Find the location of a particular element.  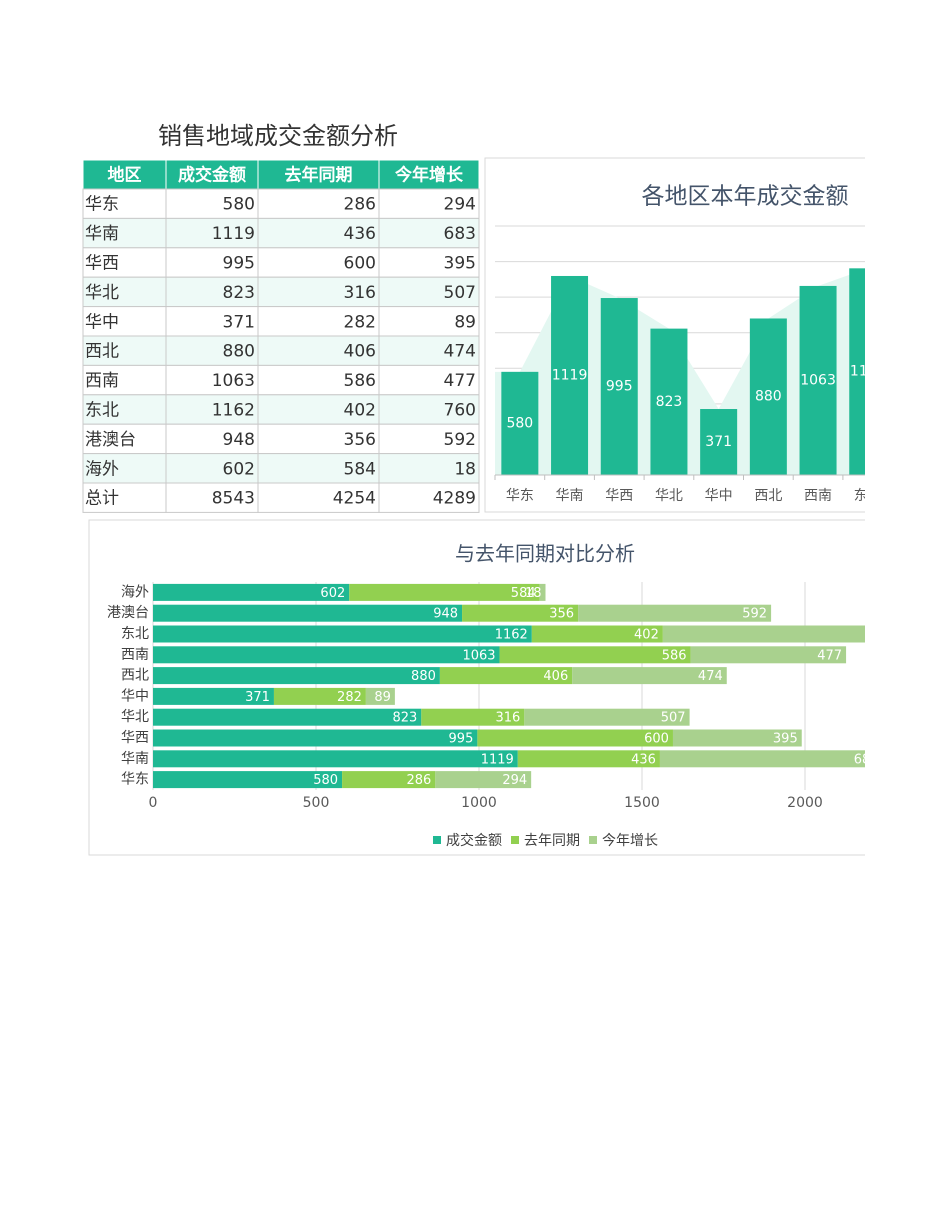

chart-title: 与去年同期对比分析 is located at coordinates (545, 554).